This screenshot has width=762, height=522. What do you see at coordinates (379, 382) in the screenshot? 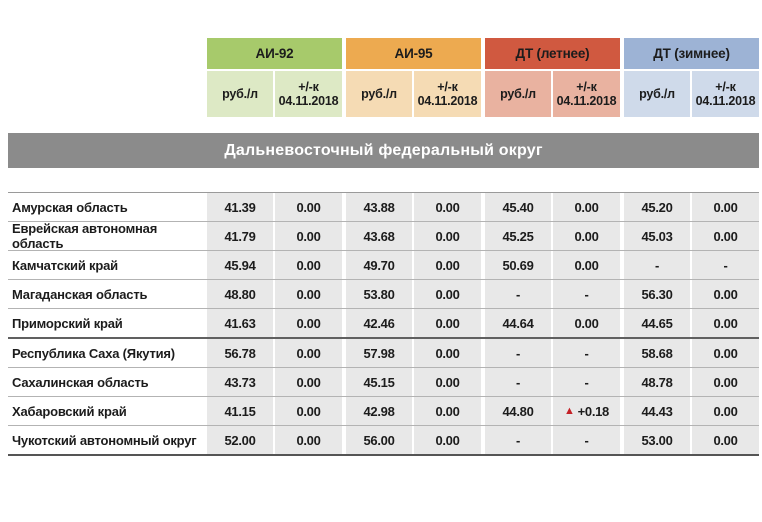
I see `price-value-cell: 45.15` at bounding box center [379, 382].